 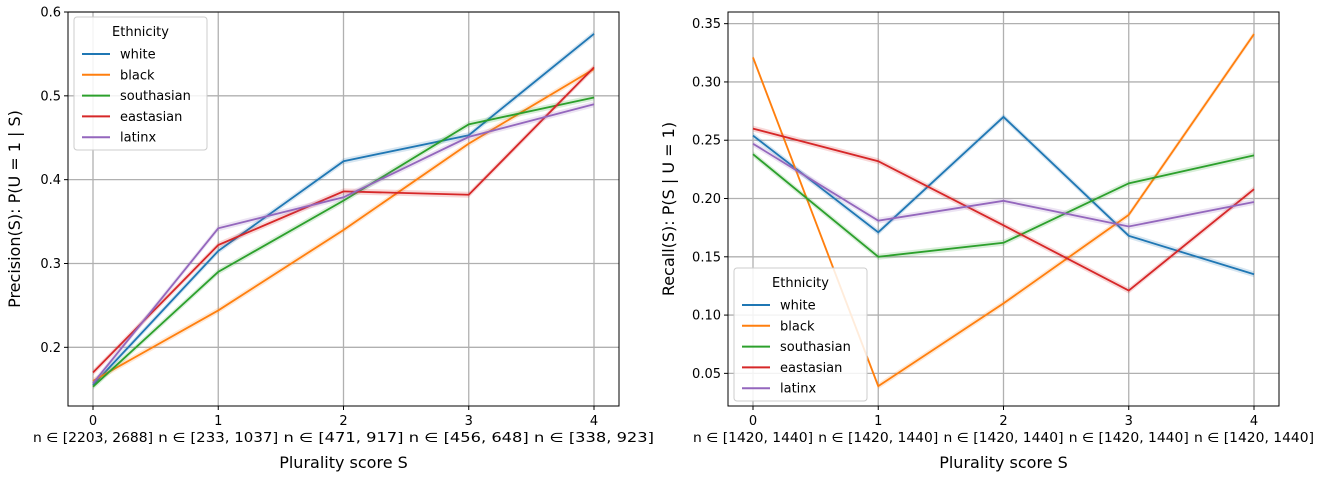 What do you see at coordinates (93, 438) in the screenshot?
I see `x-sample-size-label: n ∈ [2203, 2688]` at bounding box center [93, 438].